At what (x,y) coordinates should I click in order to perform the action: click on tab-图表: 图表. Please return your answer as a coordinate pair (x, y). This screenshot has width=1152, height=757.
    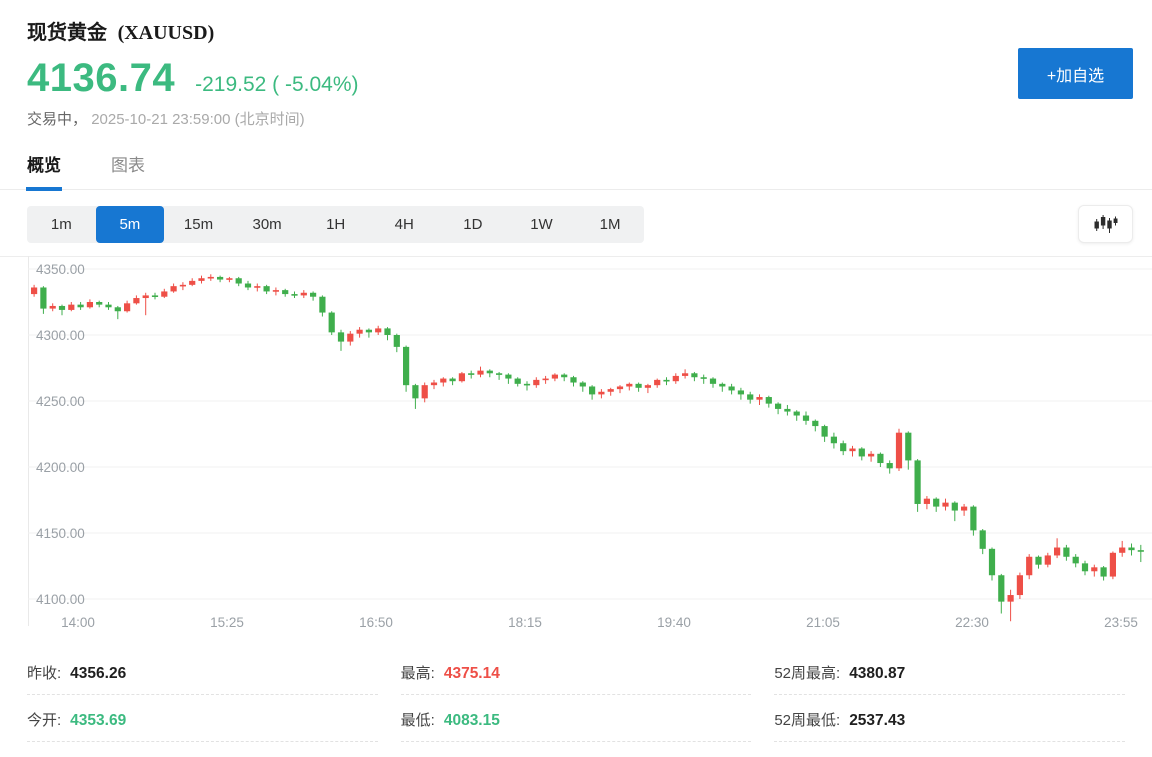
    Looking at the image, I should click on (128, 165).